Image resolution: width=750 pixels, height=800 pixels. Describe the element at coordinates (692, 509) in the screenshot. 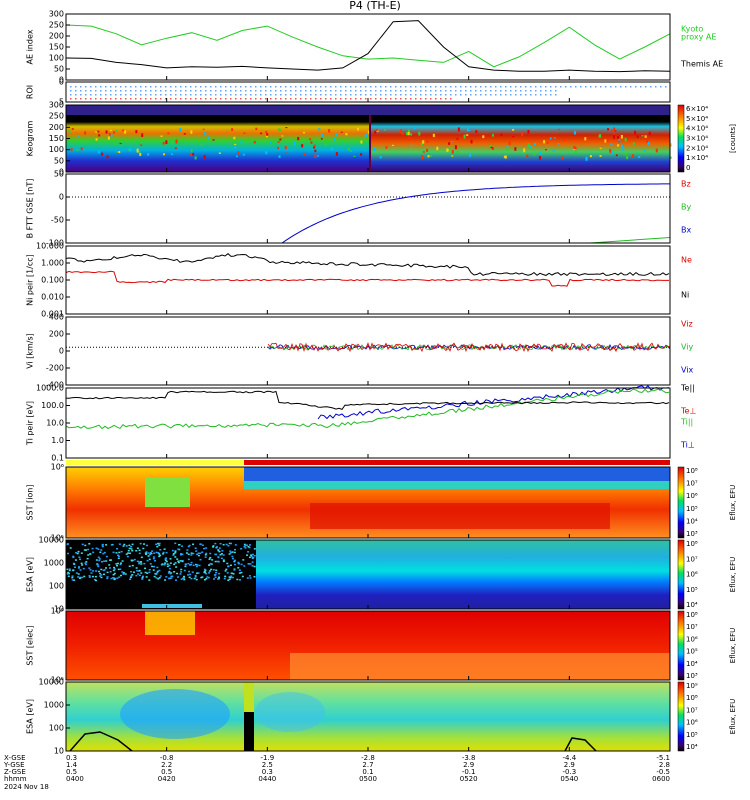

I see `sst_ion-cbar-tick: 10⁵` at that location.